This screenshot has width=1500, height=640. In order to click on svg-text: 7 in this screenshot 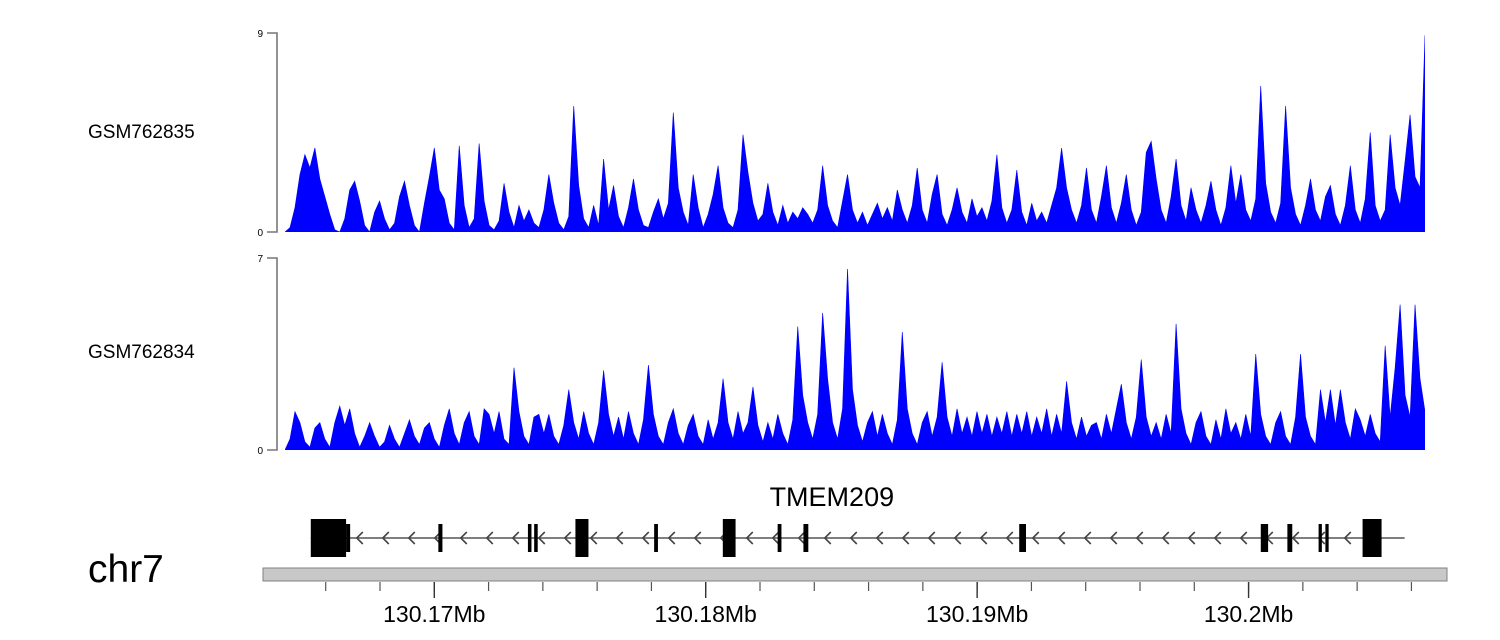, I will do `click(260, 259)`.